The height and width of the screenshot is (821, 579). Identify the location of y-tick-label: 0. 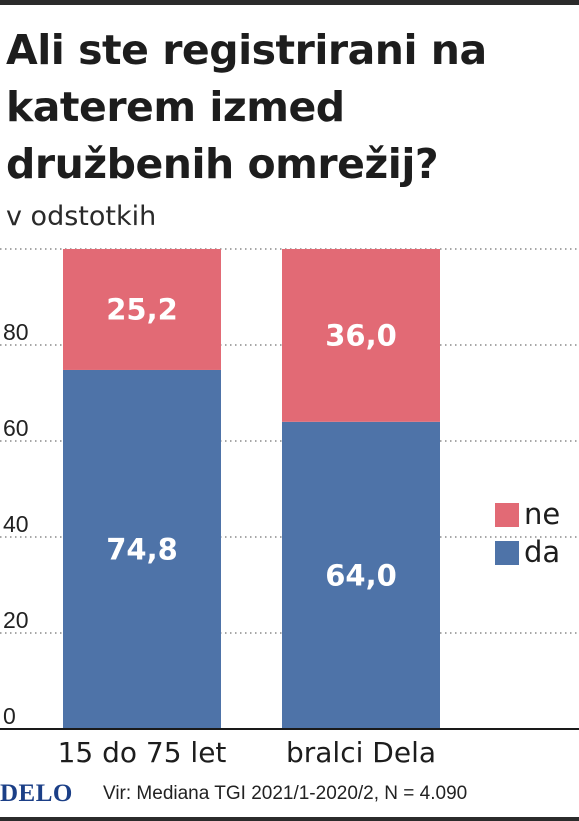
(9, 716).